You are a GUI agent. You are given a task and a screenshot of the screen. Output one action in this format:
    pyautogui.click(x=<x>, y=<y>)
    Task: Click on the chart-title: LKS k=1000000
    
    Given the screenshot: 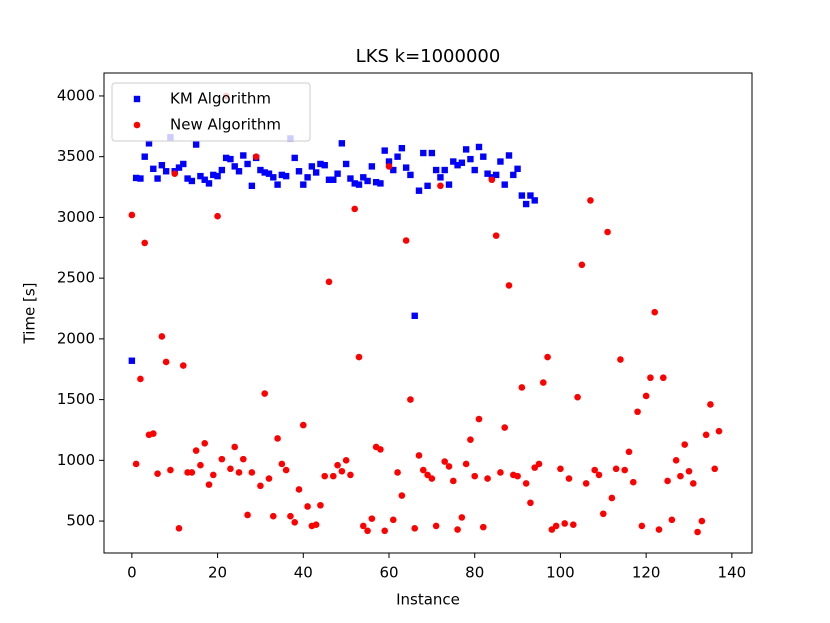 What is the action you would take?
    pyautogui.click(x=428, y=56)
    